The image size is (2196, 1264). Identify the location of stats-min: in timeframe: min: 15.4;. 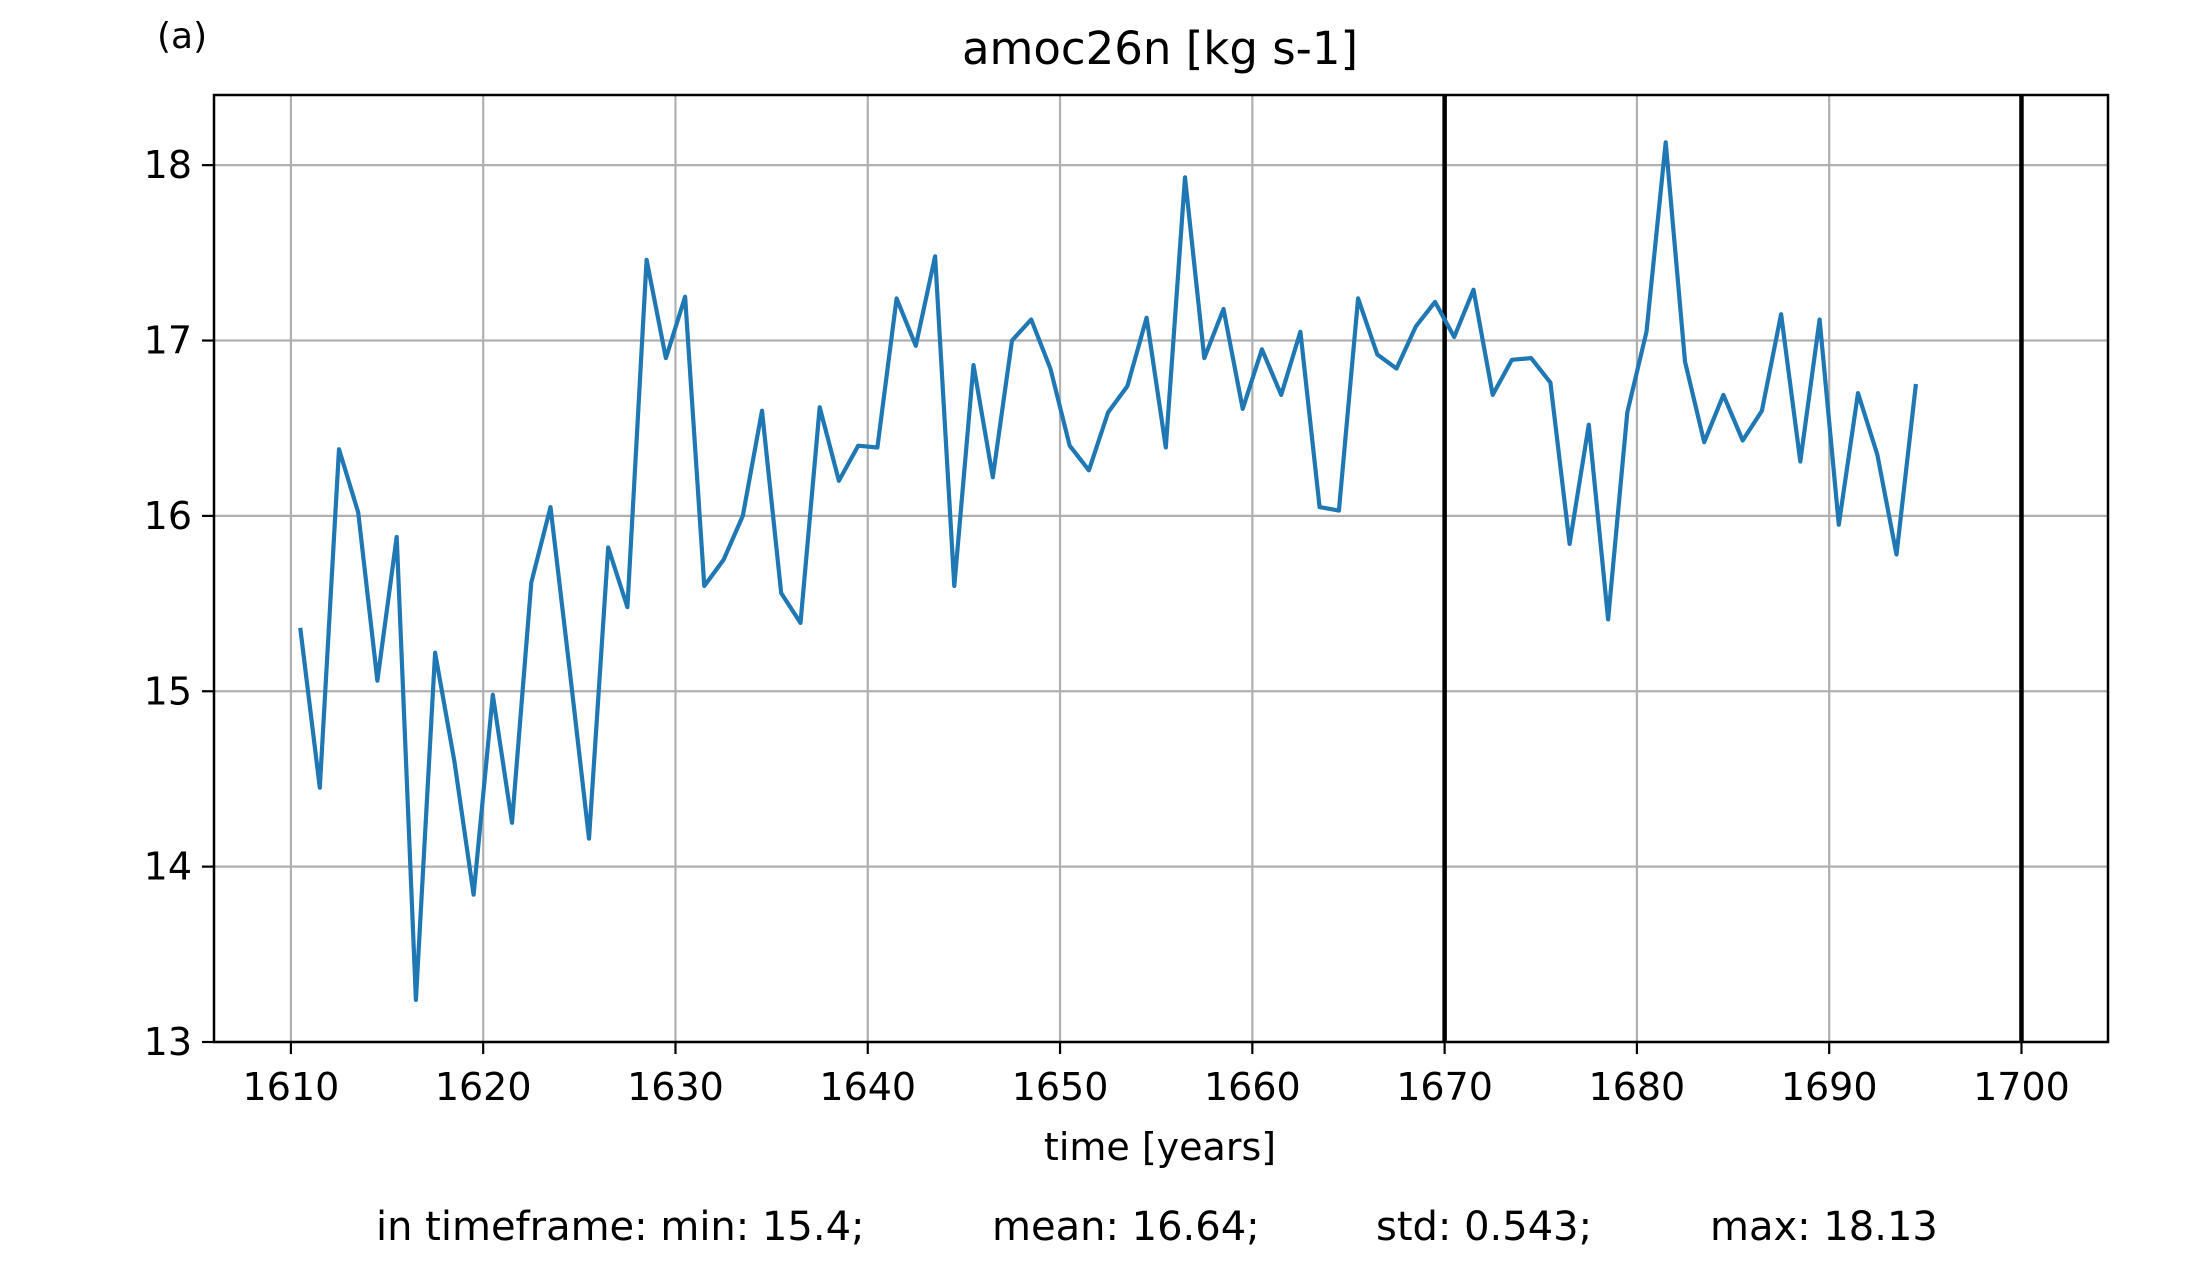
(620, 1227).